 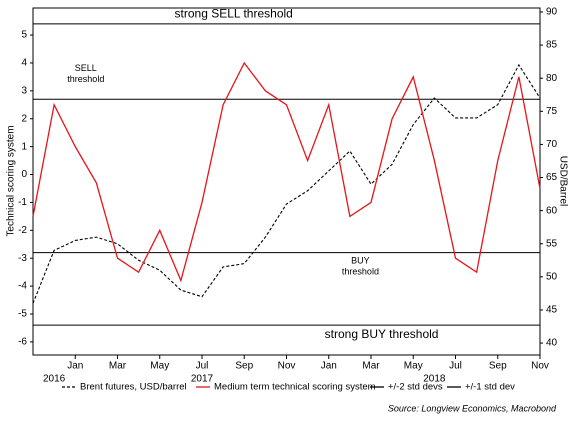 I want to click on y2-tick-label: 65, so click(x=552, y=177).